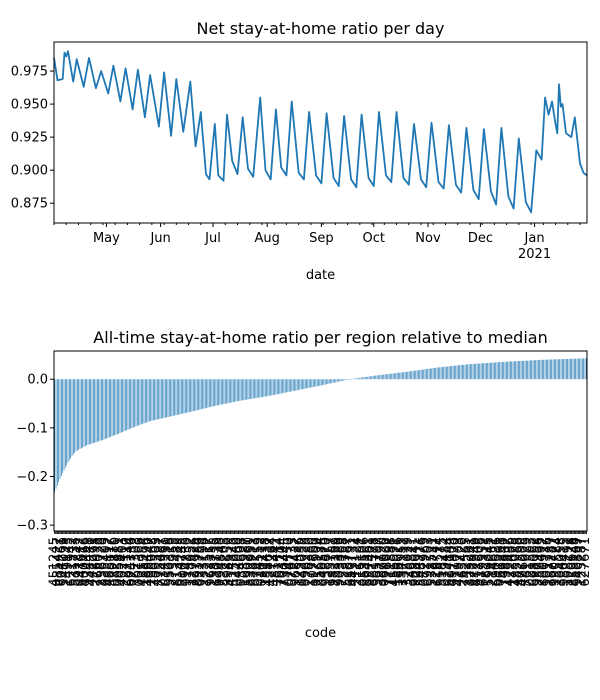 Image resolution: width=600 pixels, height=700 pixels. I want to click on code-tick-label: 458637, so click(269, 562).